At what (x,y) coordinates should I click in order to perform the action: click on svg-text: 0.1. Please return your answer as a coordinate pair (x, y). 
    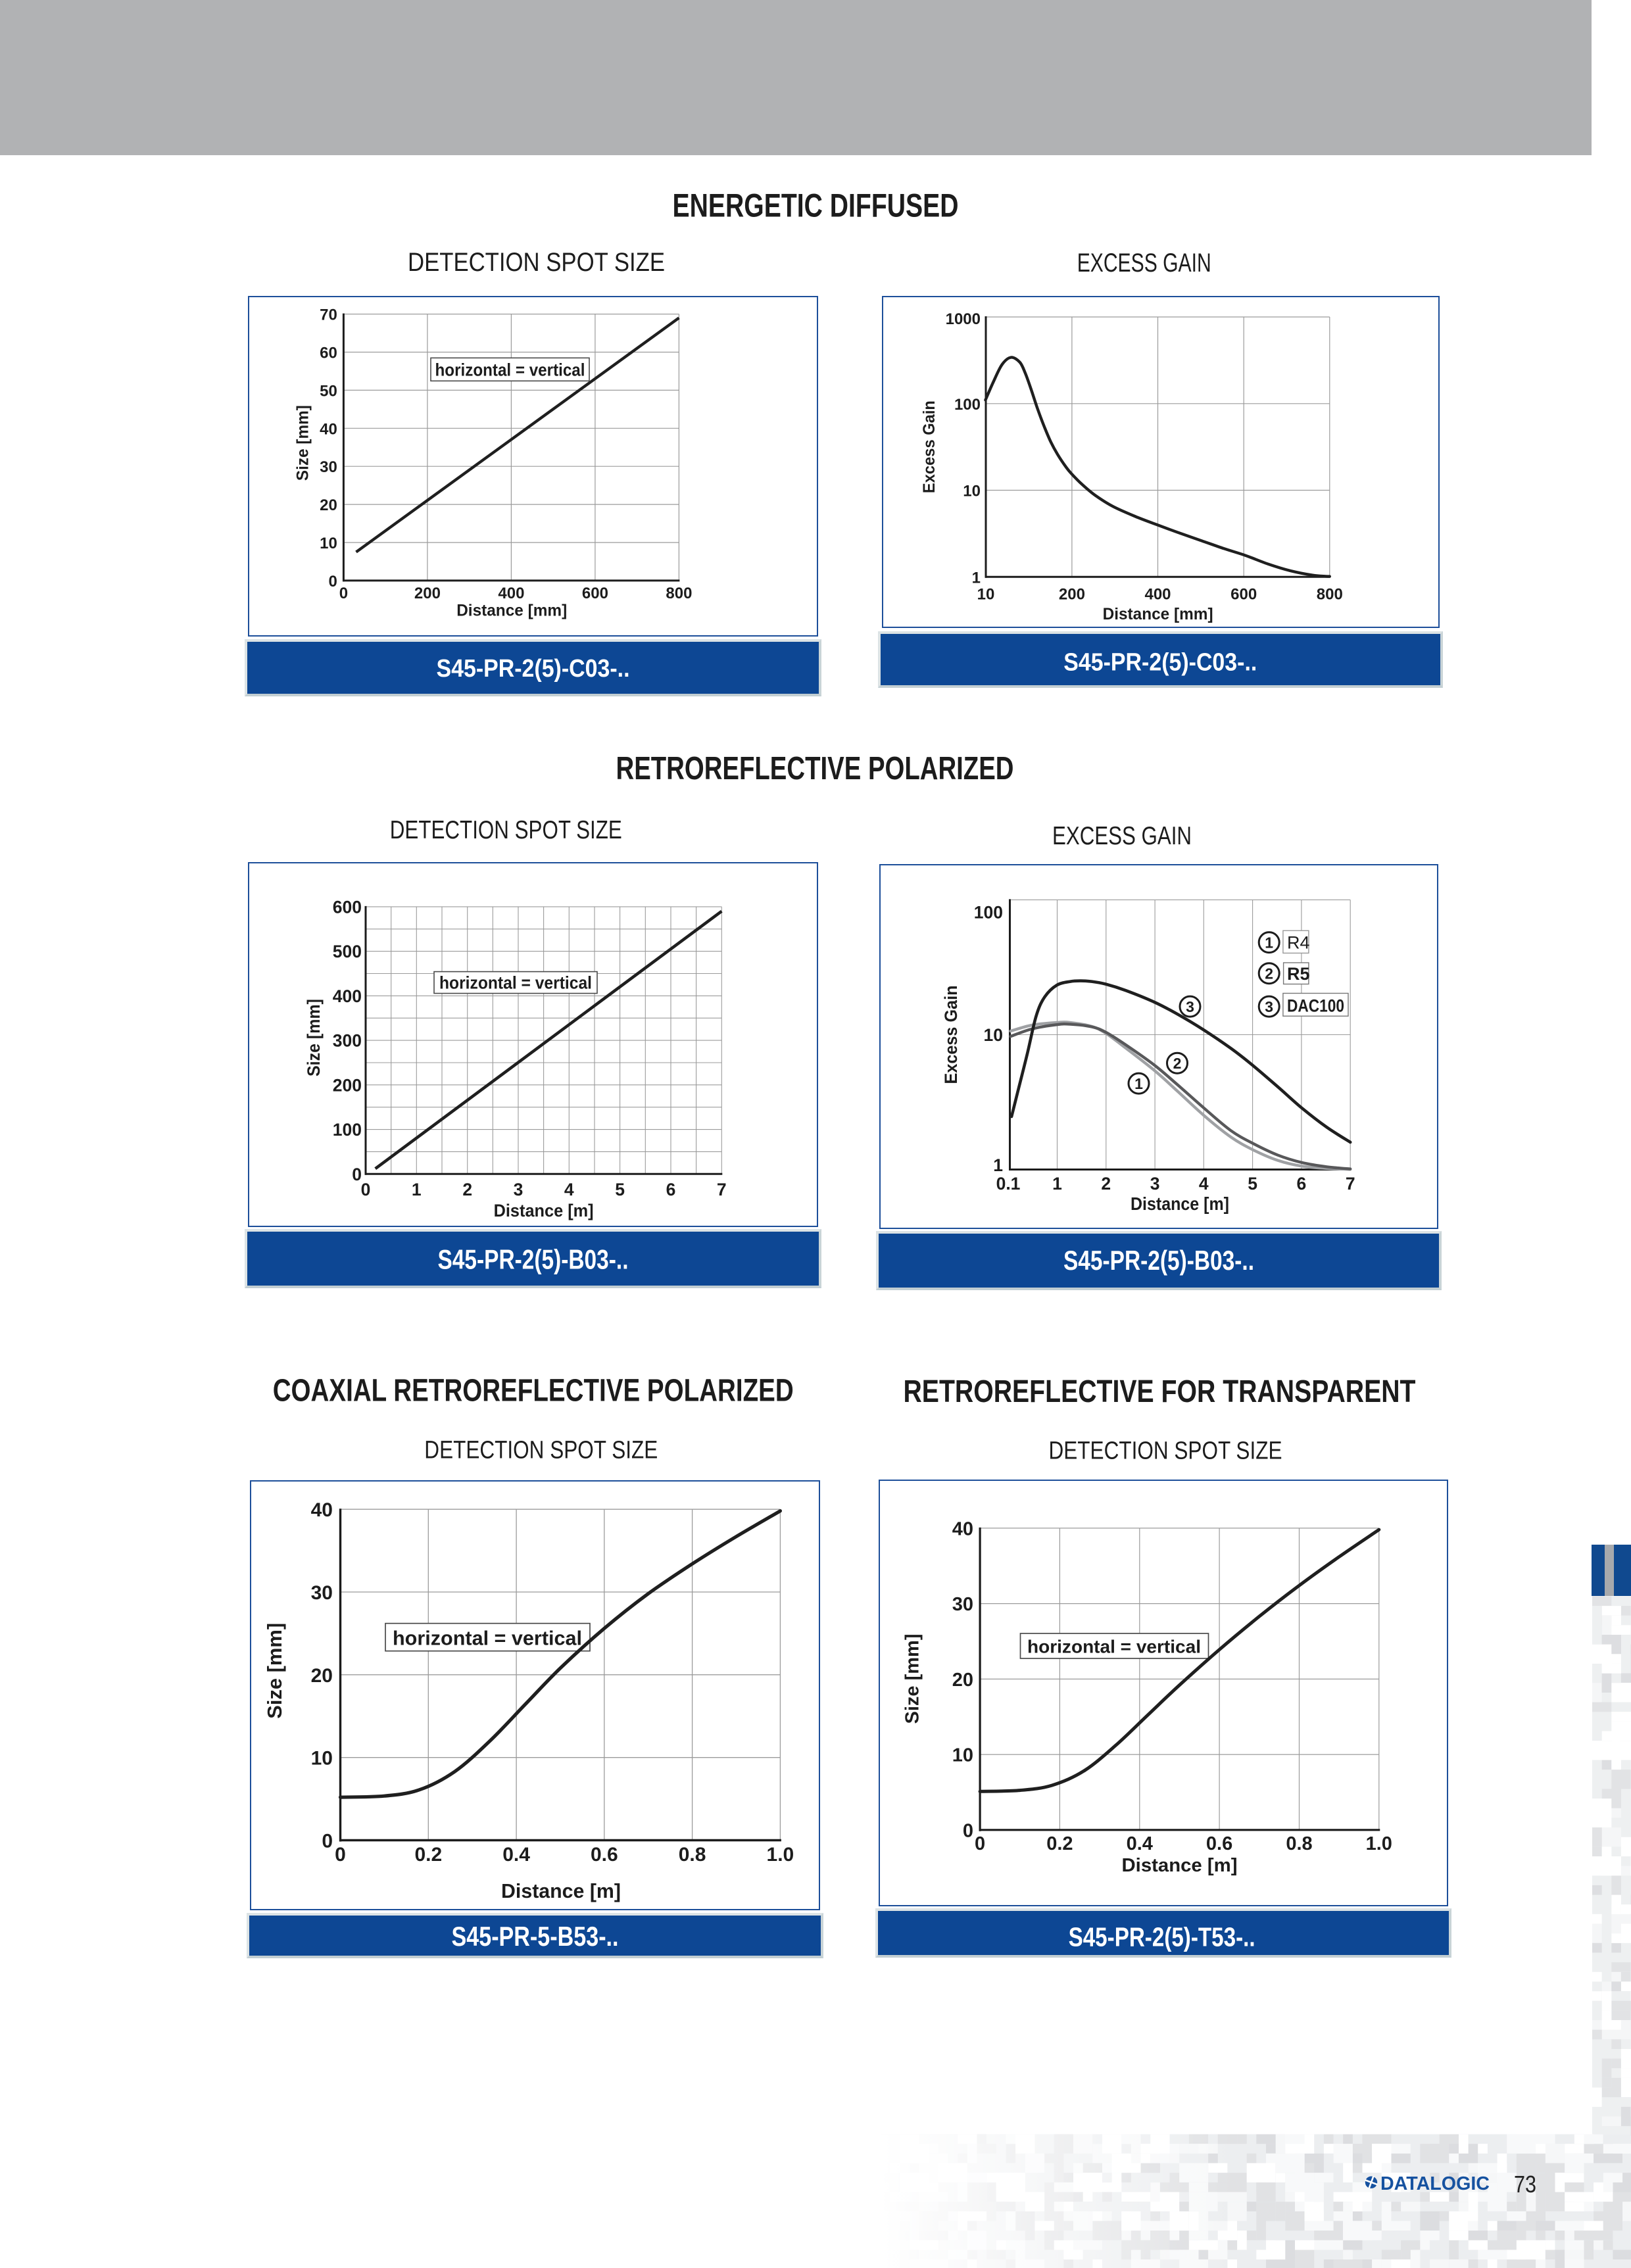
    Looking at the image, I should click on (1009, 1184).